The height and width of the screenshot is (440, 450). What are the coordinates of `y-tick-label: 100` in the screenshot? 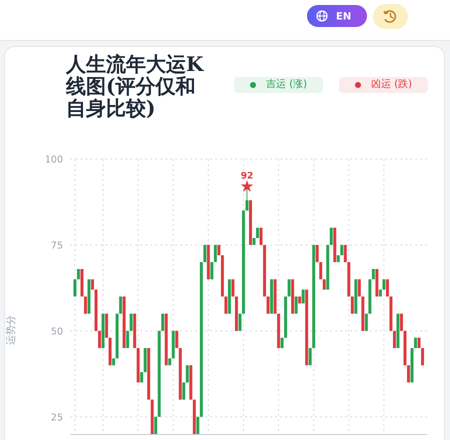 It's located at (53, 160).